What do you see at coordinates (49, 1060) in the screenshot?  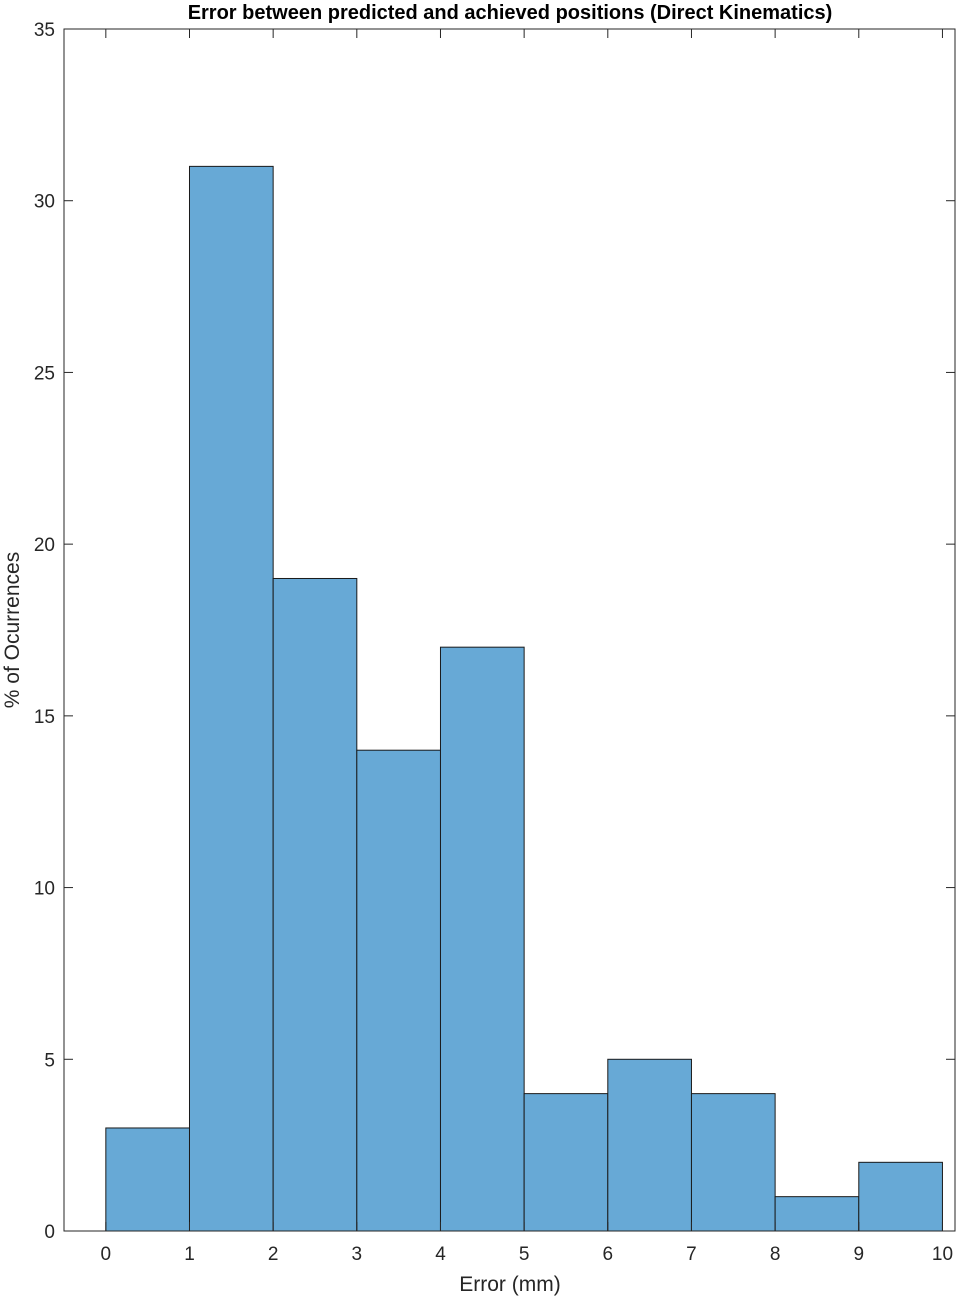 I see `y-tick-label: 5` at bounding box center [49, 1060].